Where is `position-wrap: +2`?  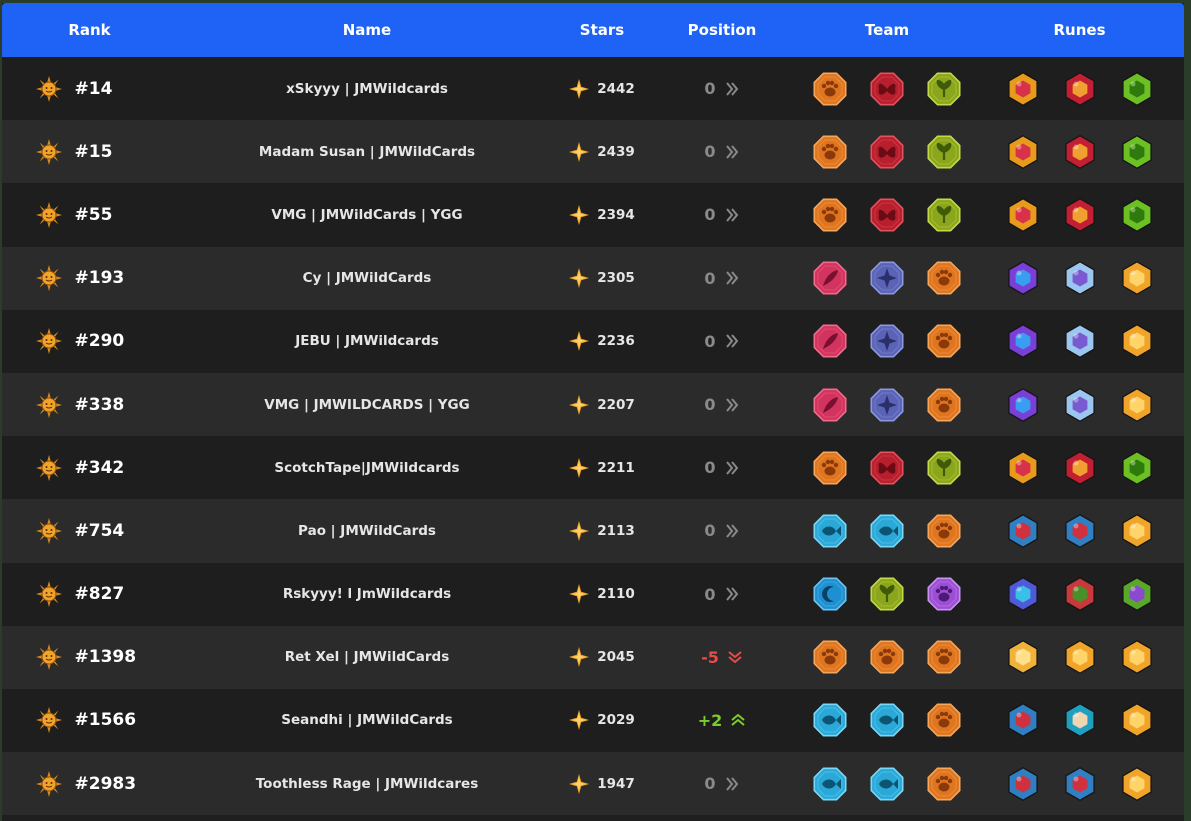 position-wrap: +2 is located at coordinates (722, 720).